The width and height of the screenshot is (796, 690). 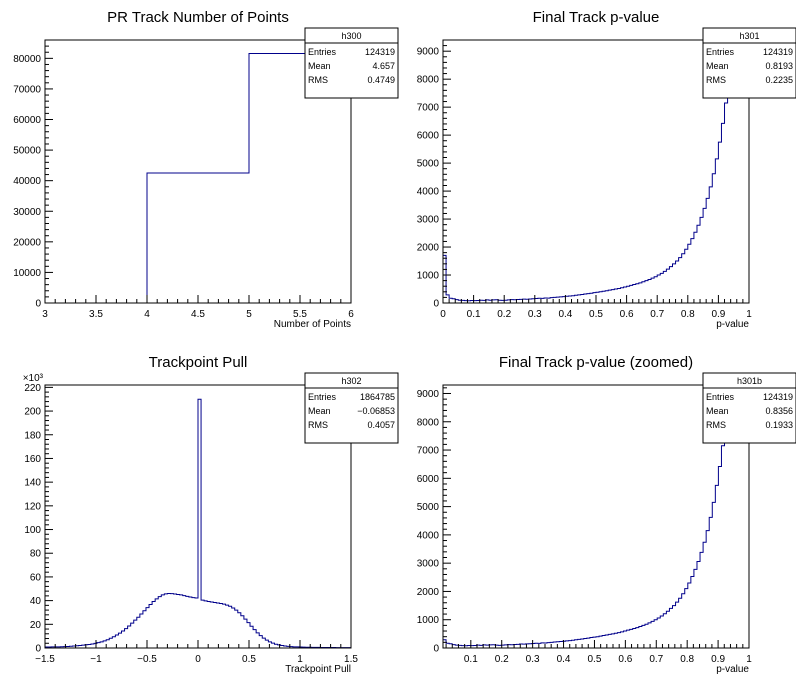 What do you see at coordinates (27, 212) in the screenshot?
I see `y-tick-label: 30000` at bounding box center [27, 212].